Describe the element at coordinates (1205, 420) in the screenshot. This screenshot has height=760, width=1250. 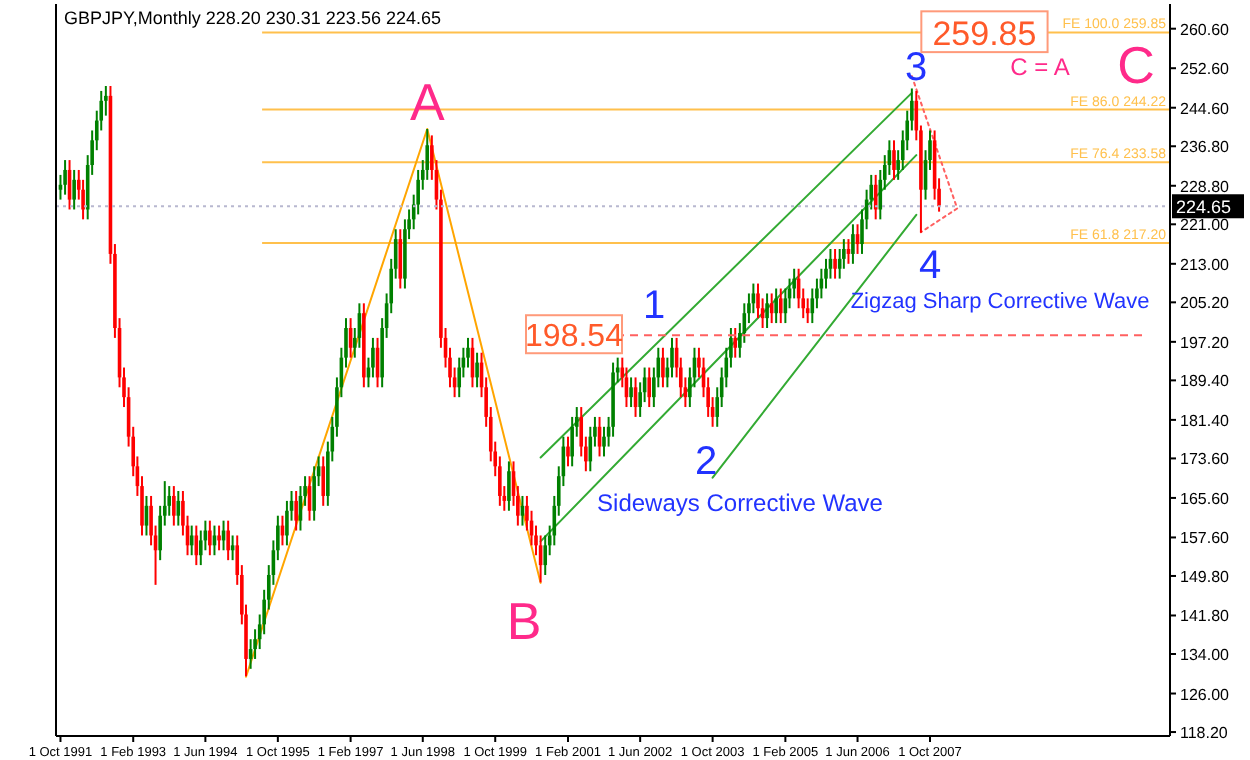
I see `y-tick-label: 181.40` at that location.